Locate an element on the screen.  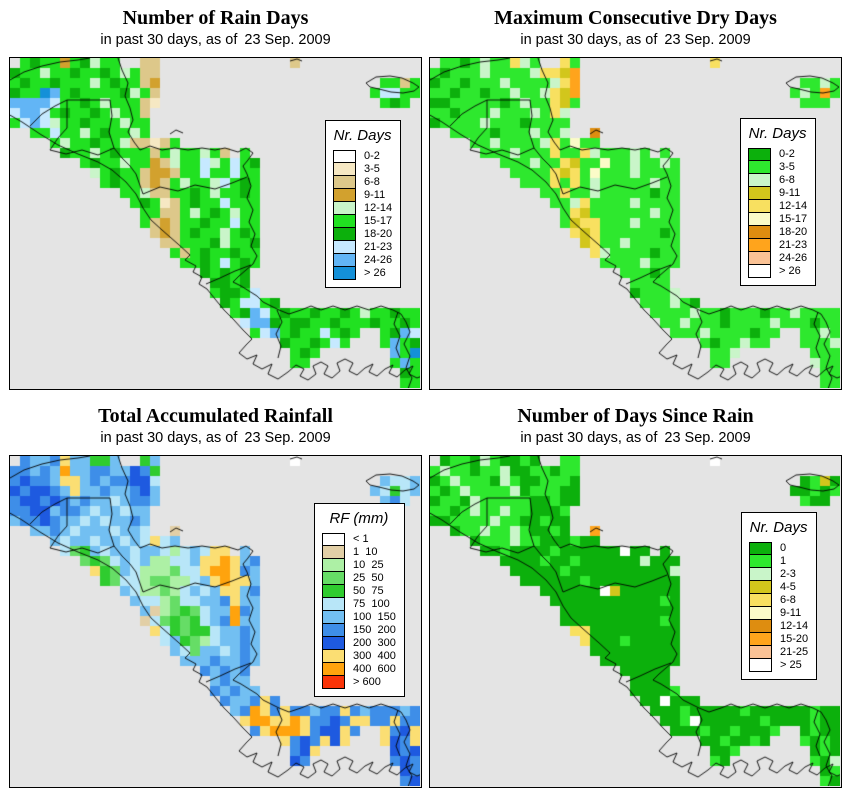
legend-entry: 200 300 is located at coordinates (359, 643).